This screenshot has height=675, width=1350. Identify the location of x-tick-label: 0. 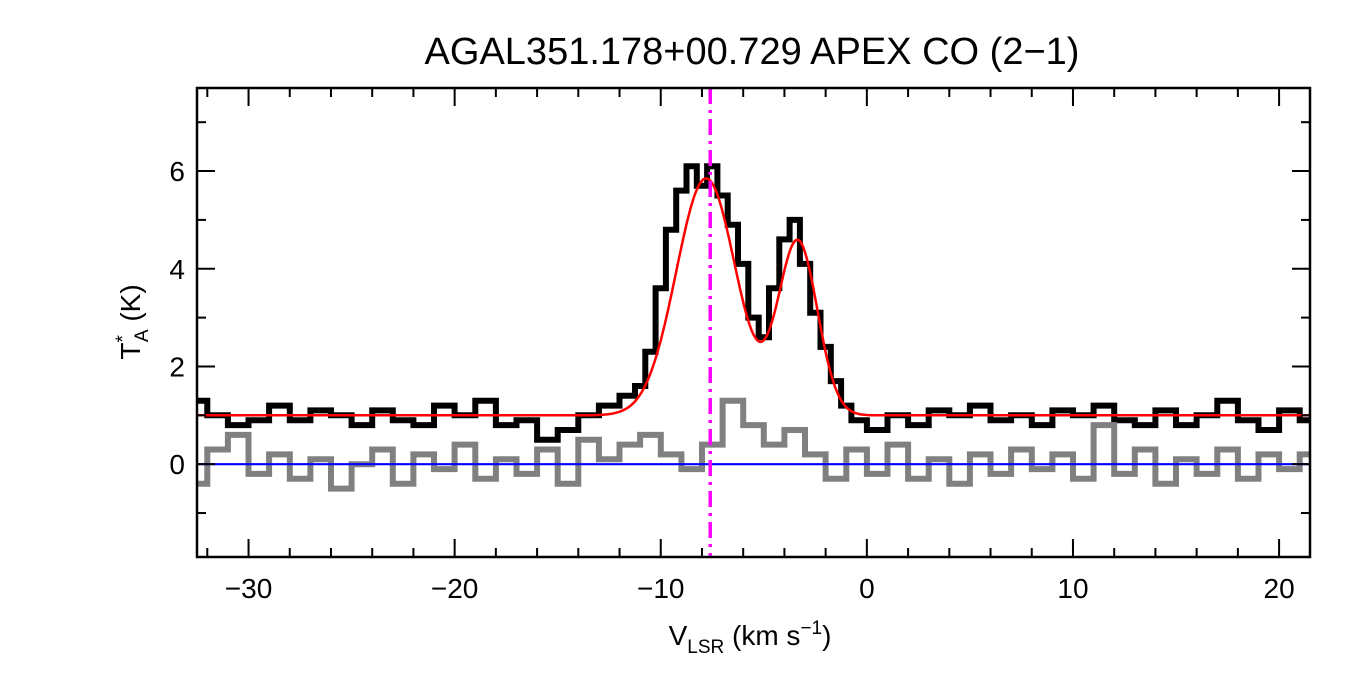
(867, 588).